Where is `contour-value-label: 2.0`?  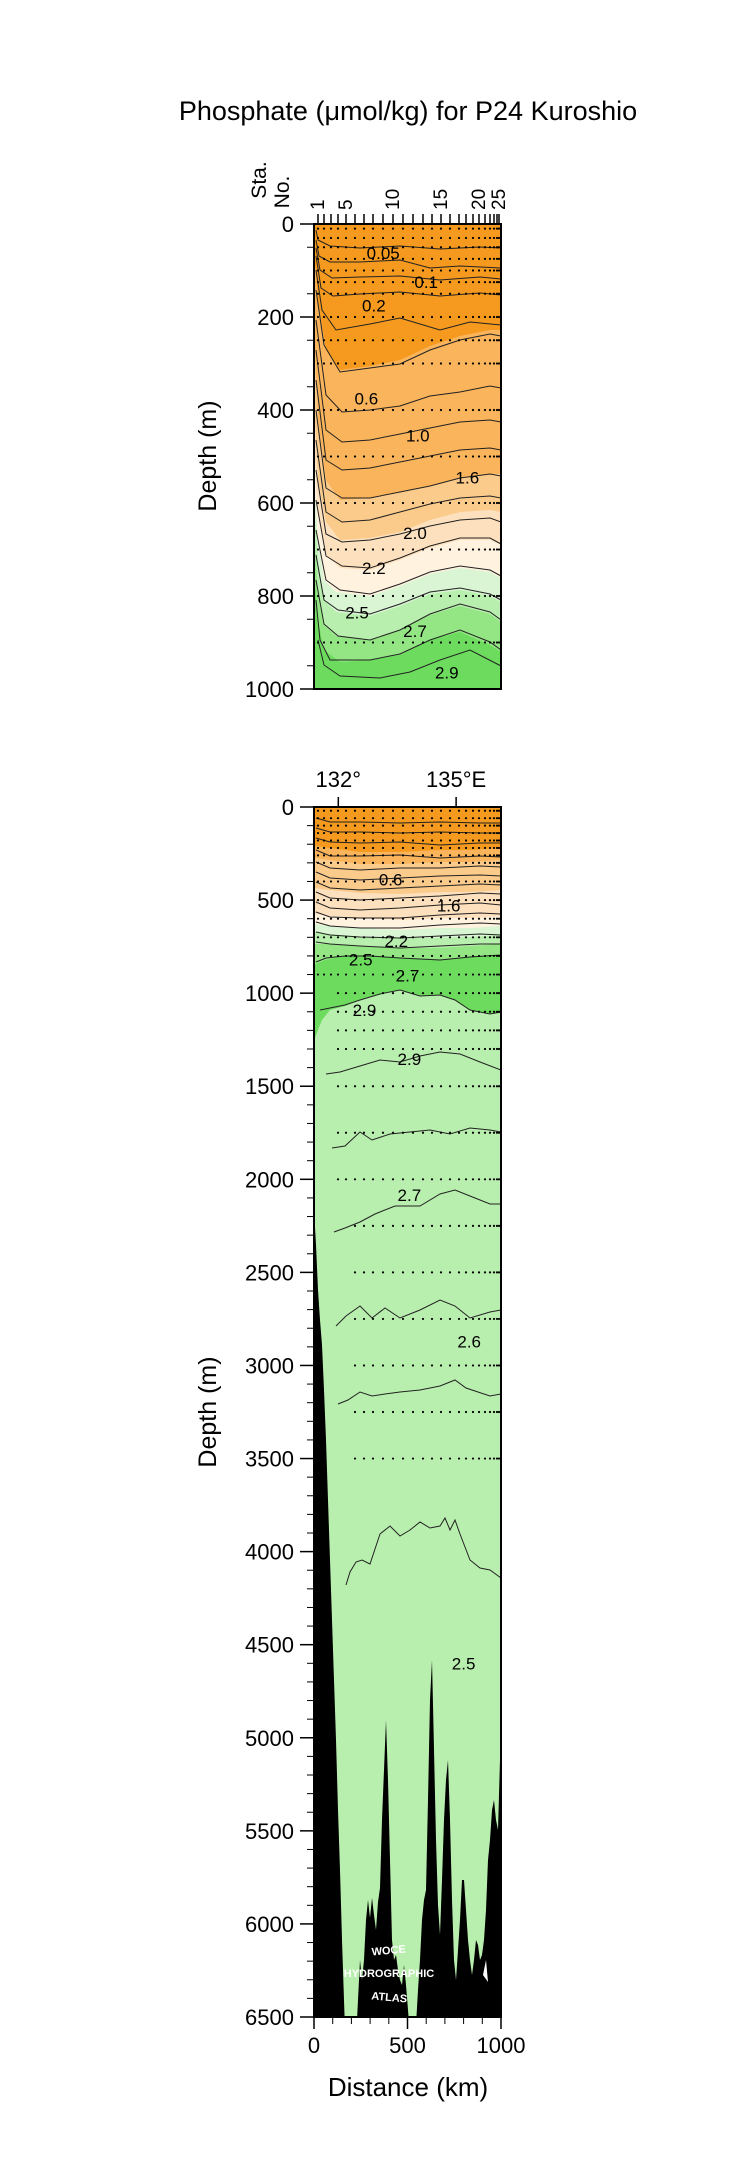 contour-value-label: 2.0 is located at coordinates (415, 533).